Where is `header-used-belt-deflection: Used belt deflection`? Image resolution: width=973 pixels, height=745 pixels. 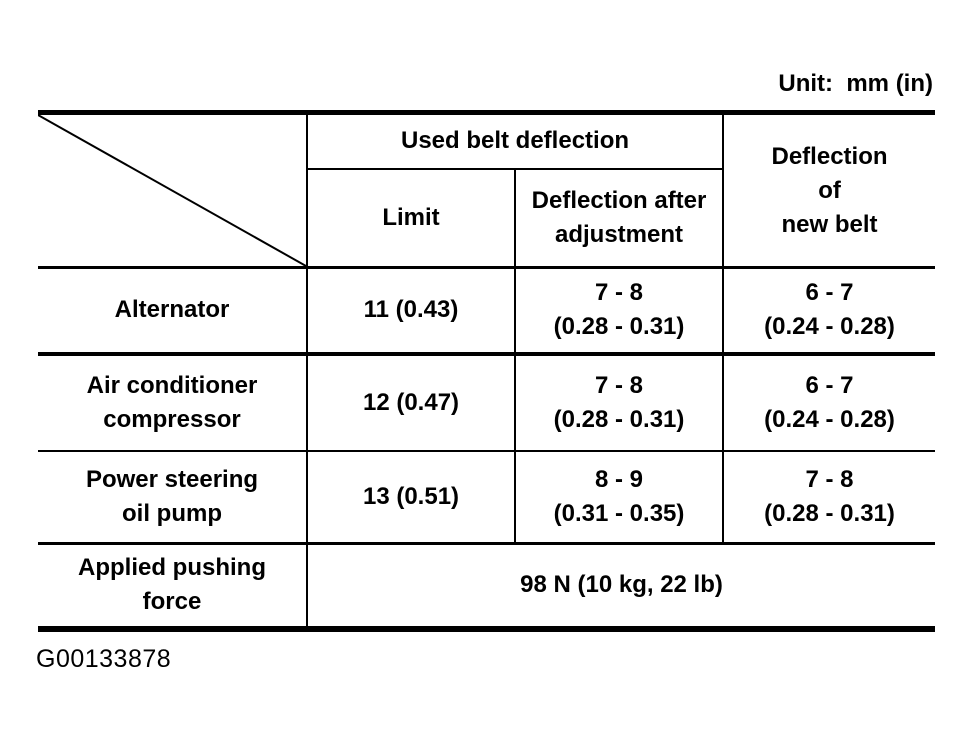
header-used-belt-deflection: Used belt deflection is located at coordinates (515, 140).